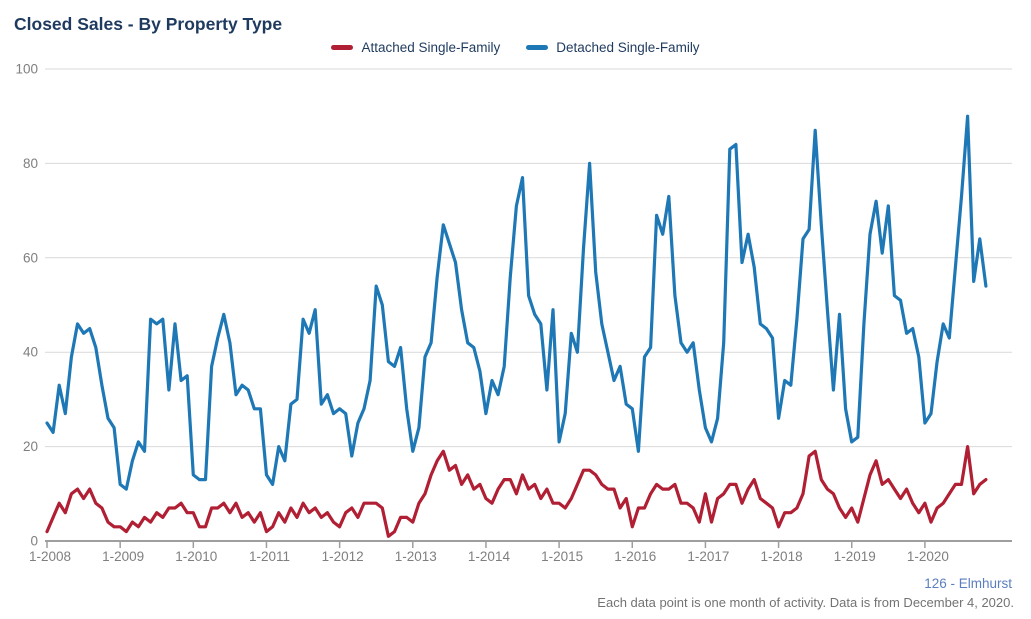 The width and height of the screenshot is (1031, 619). Describe the element at coordinates (537, 47) in the screenshot. I see `detached-series-swatch-icon` at that location.